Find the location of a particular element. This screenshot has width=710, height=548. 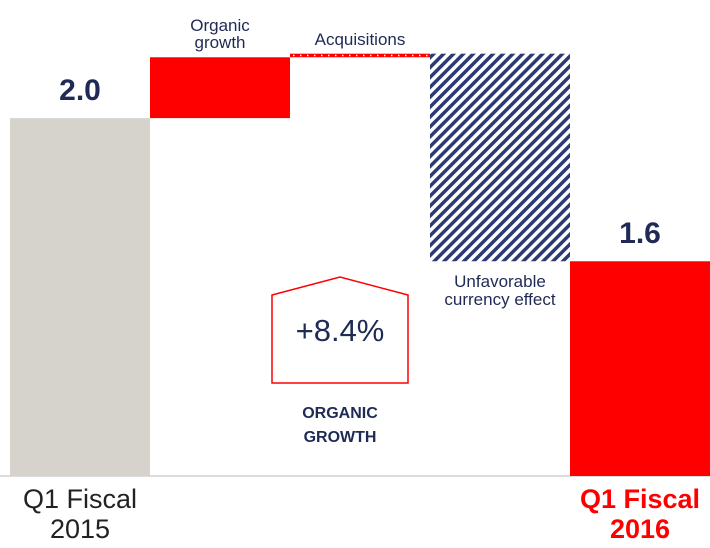

x-tick-label: Q1 Fiscal 2015 is located at coordinates (80, 514).